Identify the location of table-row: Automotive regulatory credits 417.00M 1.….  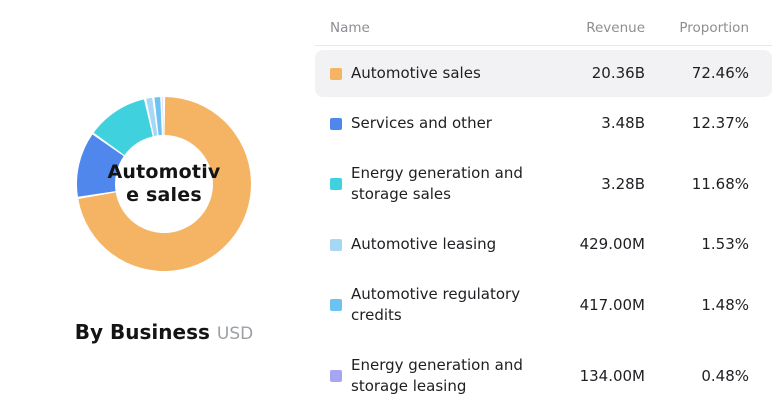
(543, 305).